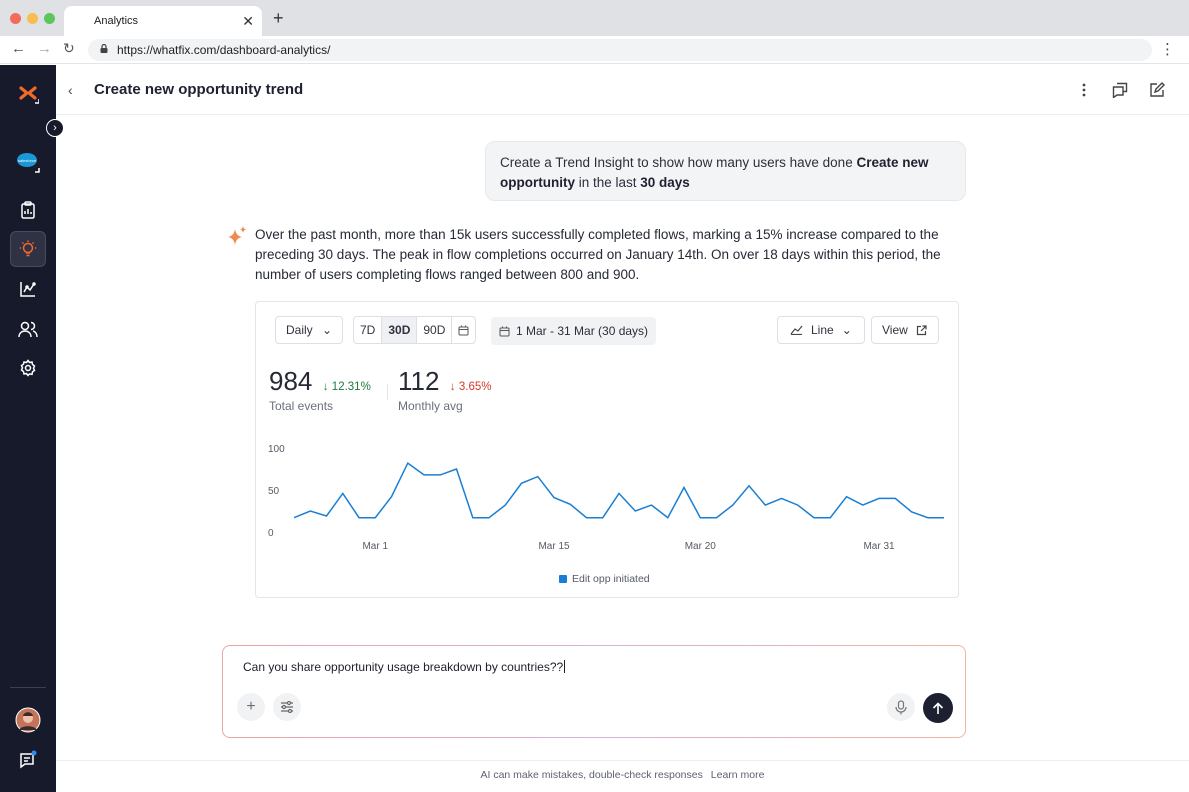 This screenshot has width=1189, height=792. I want to click on minimize-window-button, so click(32, 18).